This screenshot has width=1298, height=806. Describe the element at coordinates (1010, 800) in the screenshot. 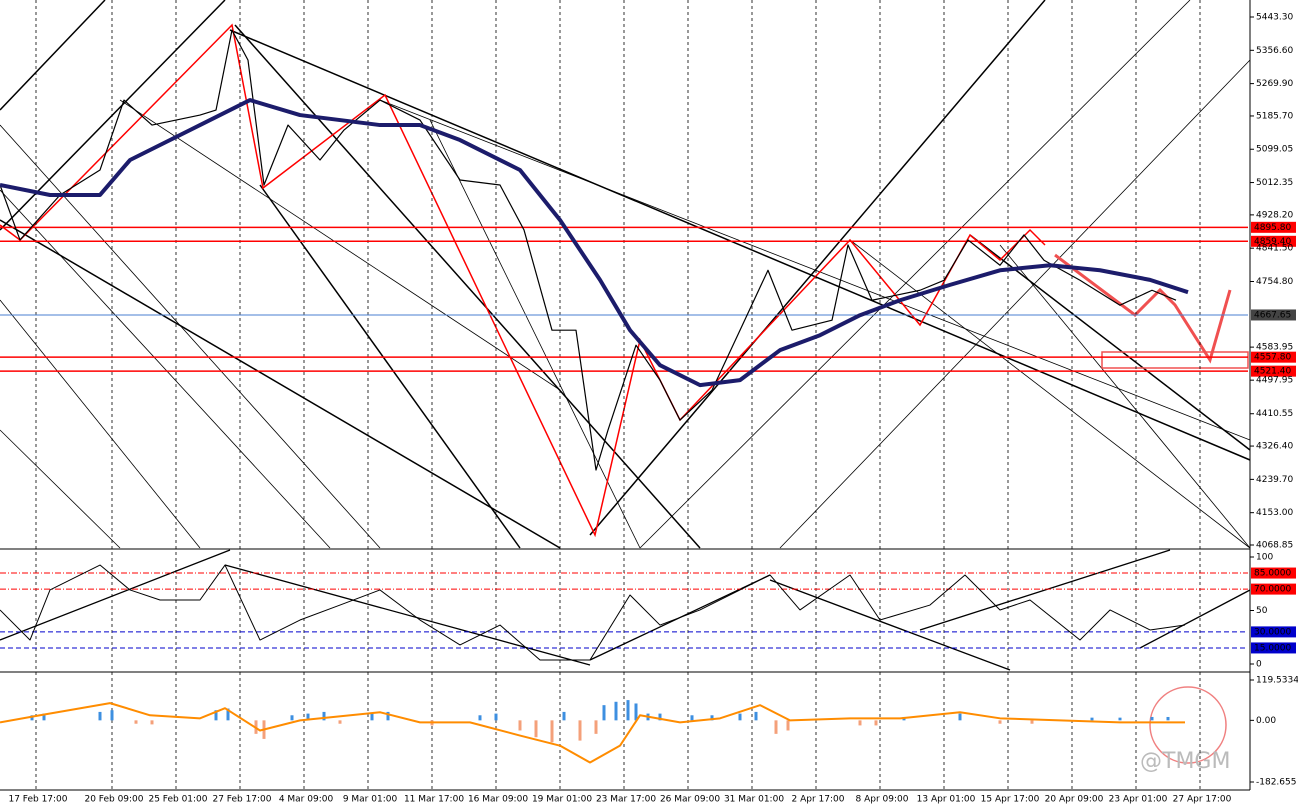

I see `x-tick-label: 15 Apr 17:00` at that location.